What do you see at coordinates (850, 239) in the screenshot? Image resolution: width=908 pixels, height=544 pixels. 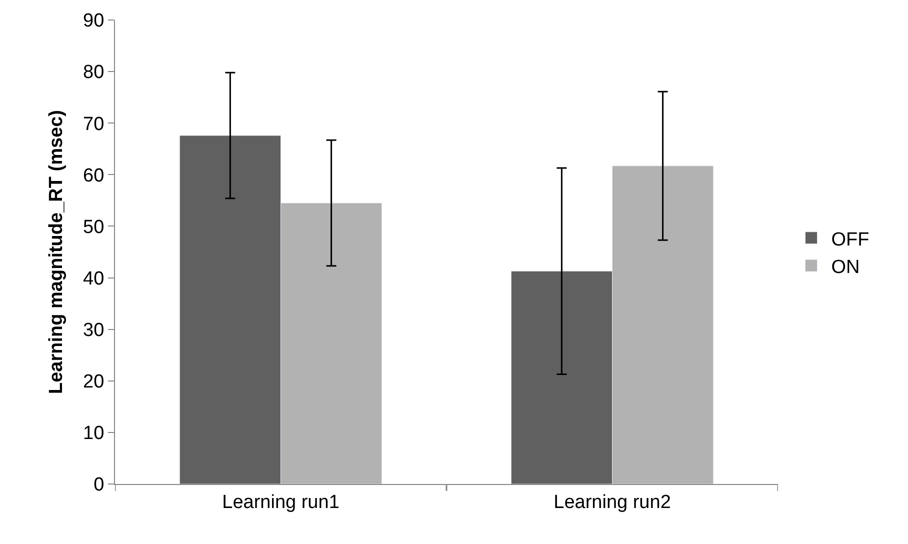 I see `legend-label: OFF` at bounding box center [850, 239].